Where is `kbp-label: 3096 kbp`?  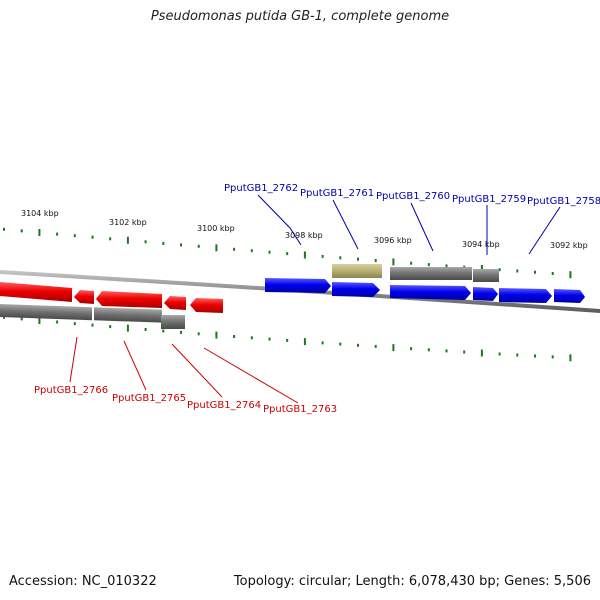
kbp-label: 3096 kbp is located at coordinates (393, 240).